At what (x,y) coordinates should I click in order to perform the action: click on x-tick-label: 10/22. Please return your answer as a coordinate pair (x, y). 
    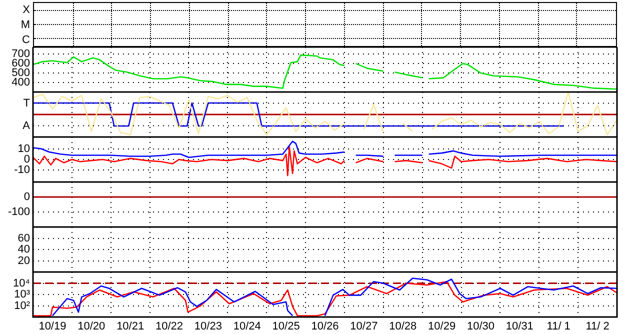
    Looking at the image, I should click on (170, 326).